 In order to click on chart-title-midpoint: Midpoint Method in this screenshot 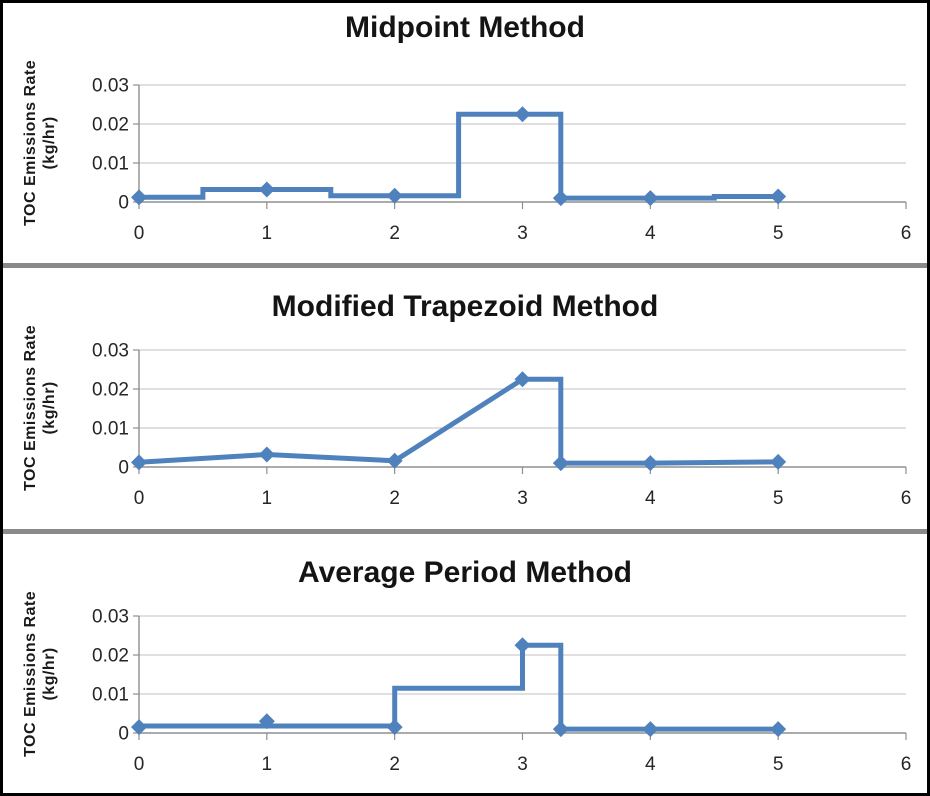, I will do `click(465, 27)`.